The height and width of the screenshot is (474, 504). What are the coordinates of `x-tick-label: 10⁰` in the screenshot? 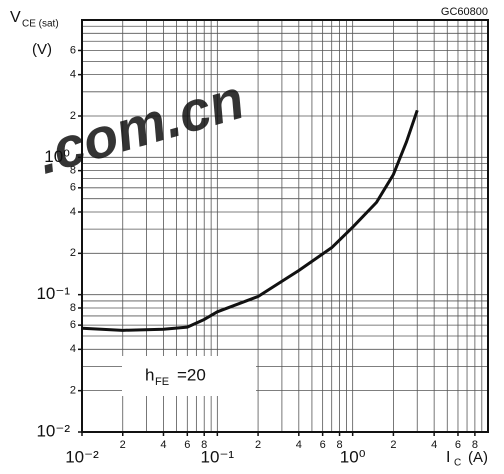 It's located at (353, 456).